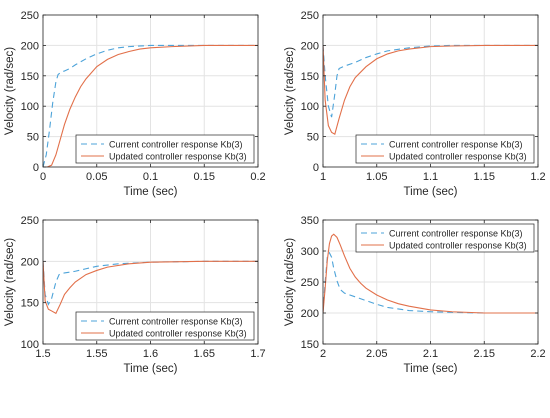 This screenshot has height=418, width=550. What do you see at coordinates (484, 354) in the screenshot?
I see `x-tick-label: 2.15` at bounding box center [484, 354].